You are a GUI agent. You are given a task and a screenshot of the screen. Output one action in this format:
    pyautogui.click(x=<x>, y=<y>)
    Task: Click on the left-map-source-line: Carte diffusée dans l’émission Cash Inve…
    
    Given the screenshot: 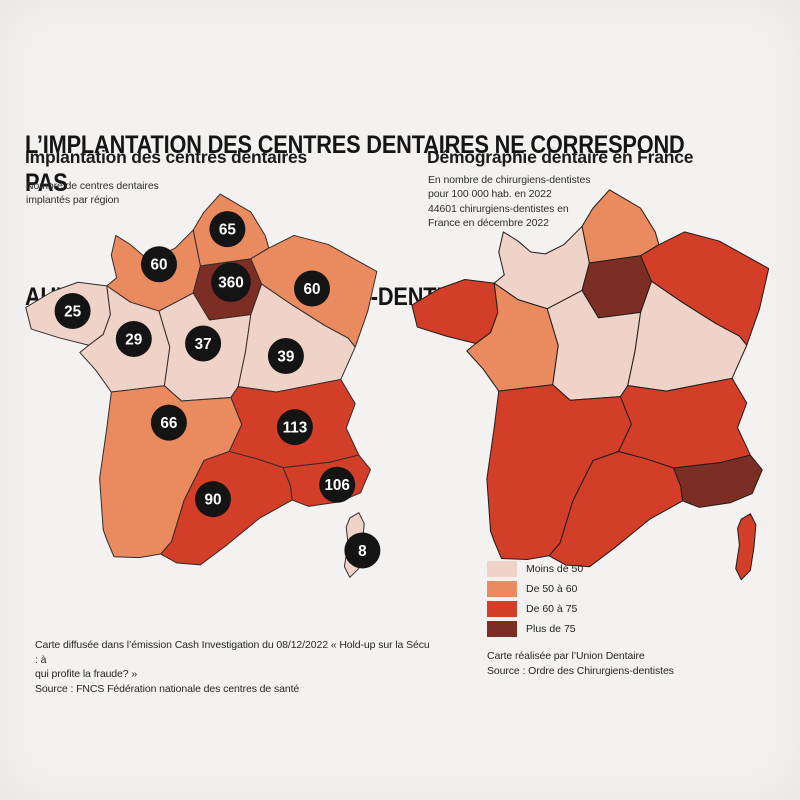 What is the action you would take?
    pyautogui.click(x=232, y=652)
    